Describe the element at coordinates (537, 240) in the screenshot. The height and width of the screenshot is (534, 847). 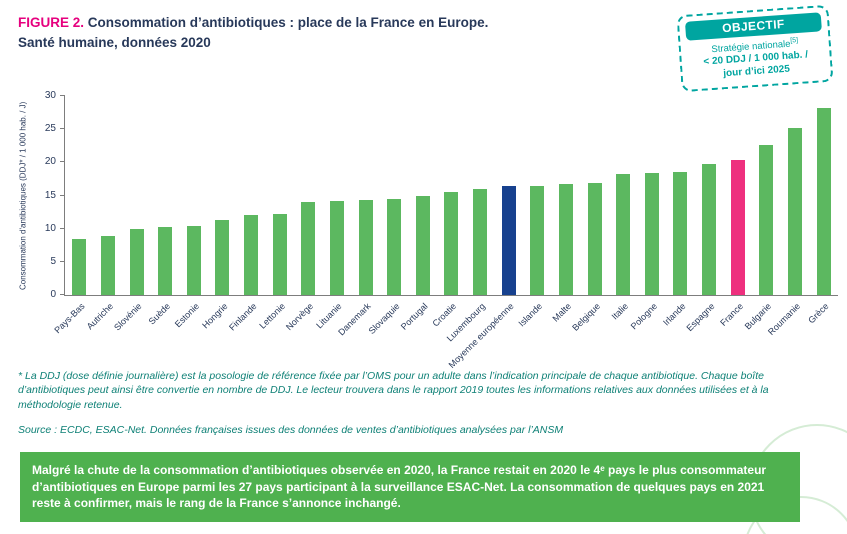
I see `bar-islande` at that location.